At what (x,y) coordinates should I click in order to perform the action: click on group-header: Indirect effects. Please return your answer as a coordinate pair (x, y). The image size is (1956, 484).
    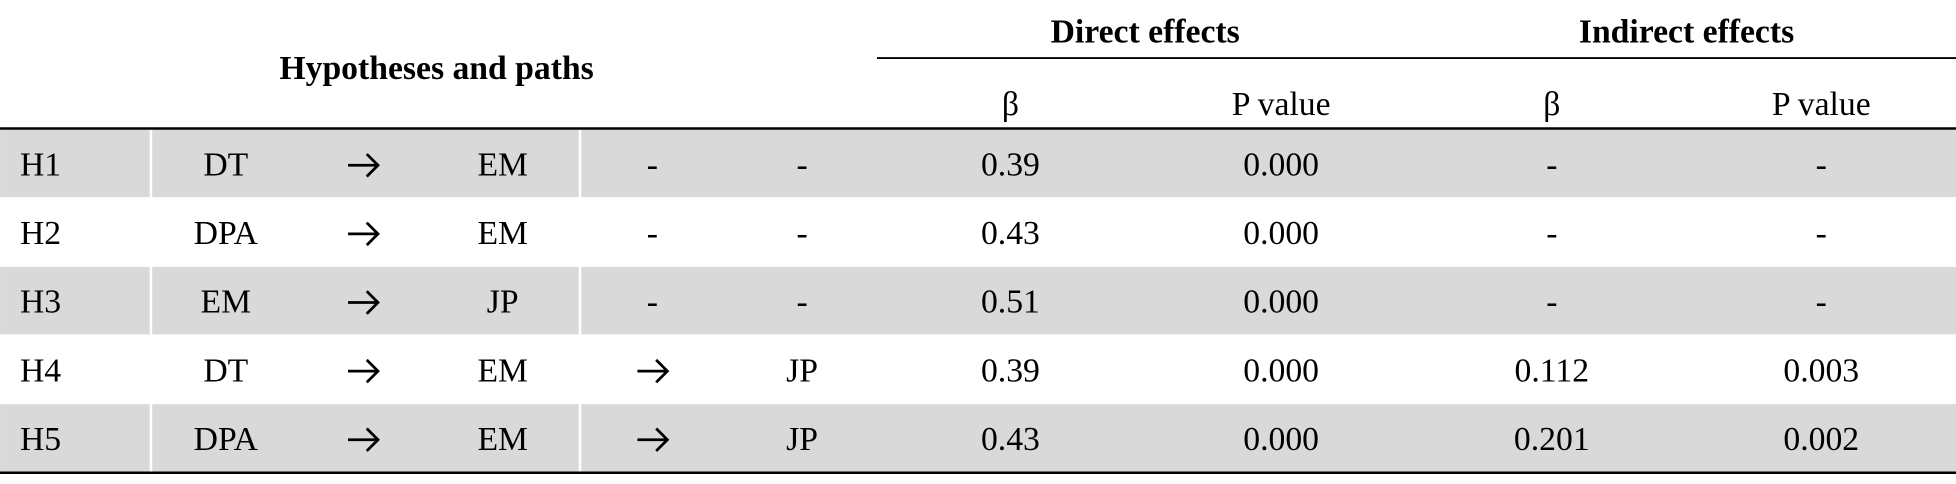
    Looking at the image, I should click on (1686, 32).